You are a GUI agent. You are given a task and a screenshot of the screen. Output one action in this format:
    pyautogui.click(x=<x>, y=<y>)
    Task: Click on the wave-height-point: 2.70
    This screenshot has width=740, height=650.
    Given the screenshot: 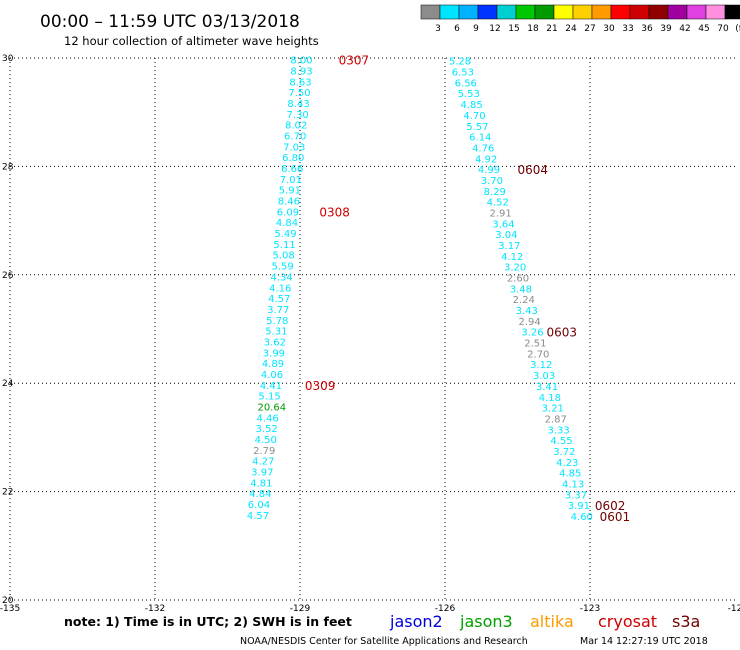 What is the action you would take?
    pyautogui.click(x=538, y=354)
    